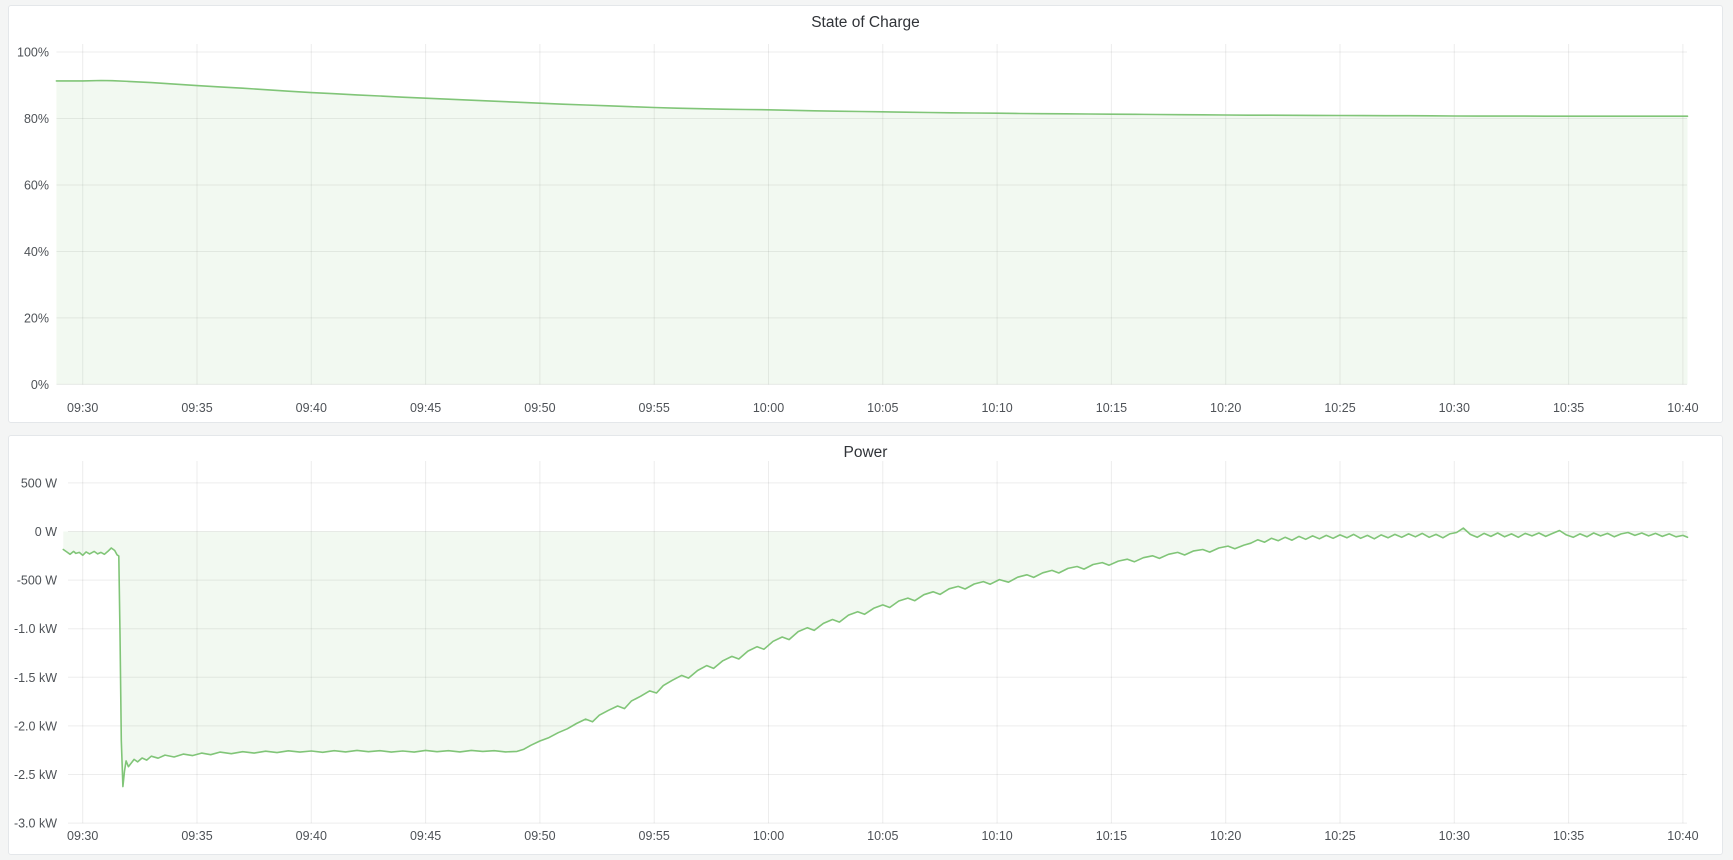 The width and height of the screenshot is (1733, 860). Describe the element at coordinates (36, 252) in the screenshot. I see `y-axis-tick-label: 40%` at that location.